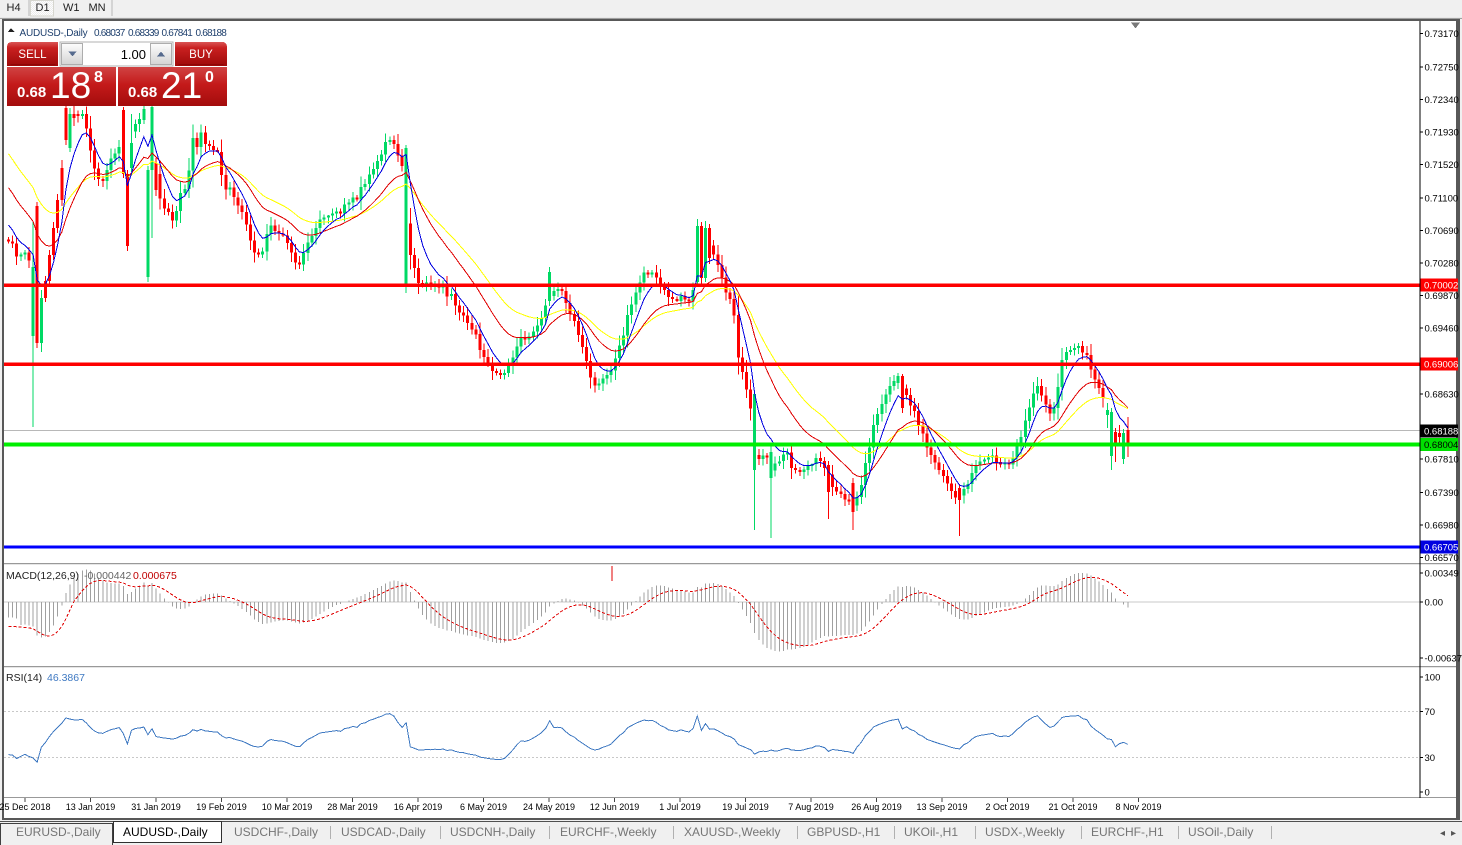  Describe the element at coordinates (98, 77) in the screenshot. I see `svg-text: 8` at that location.